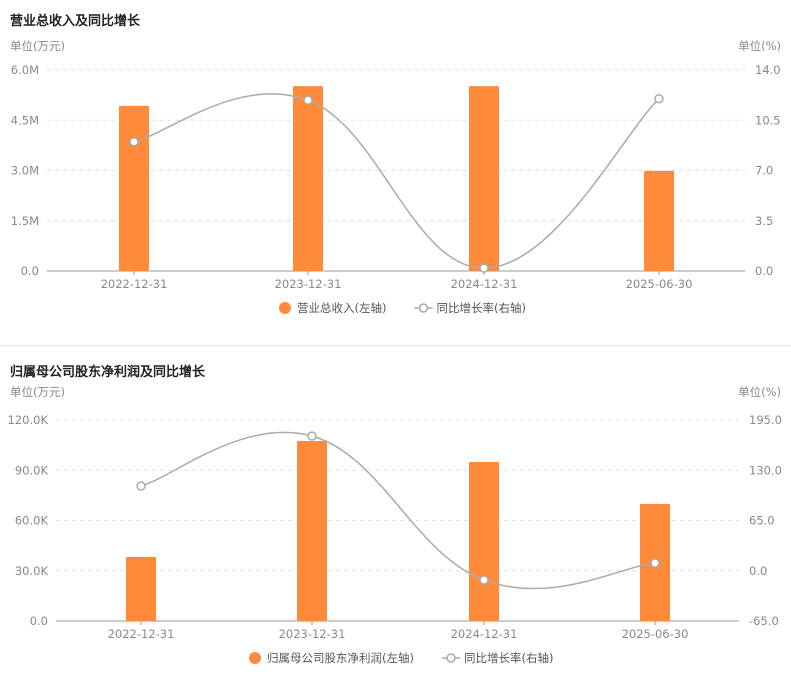 The image size is (791, 681). What do you see at coordinates (341, 308) in the screenshot?
I see `legend-bar-label: 营业总收入(左轴)` at bounding box center [341, 308].